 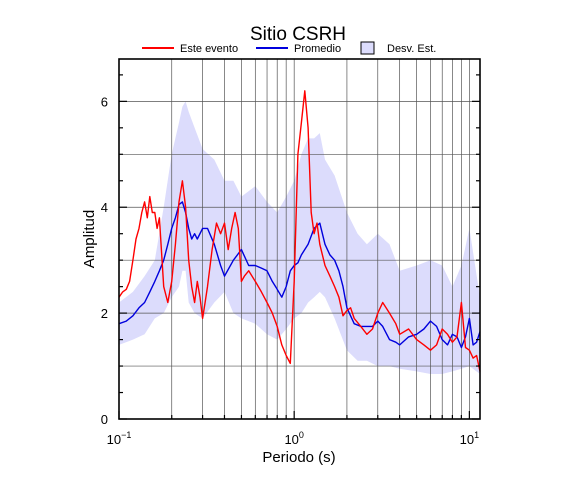 What do you see at coordinates (104, 419) in the screenshot?
I see `y-tick-label: 0` at bounding box center [104, 419].